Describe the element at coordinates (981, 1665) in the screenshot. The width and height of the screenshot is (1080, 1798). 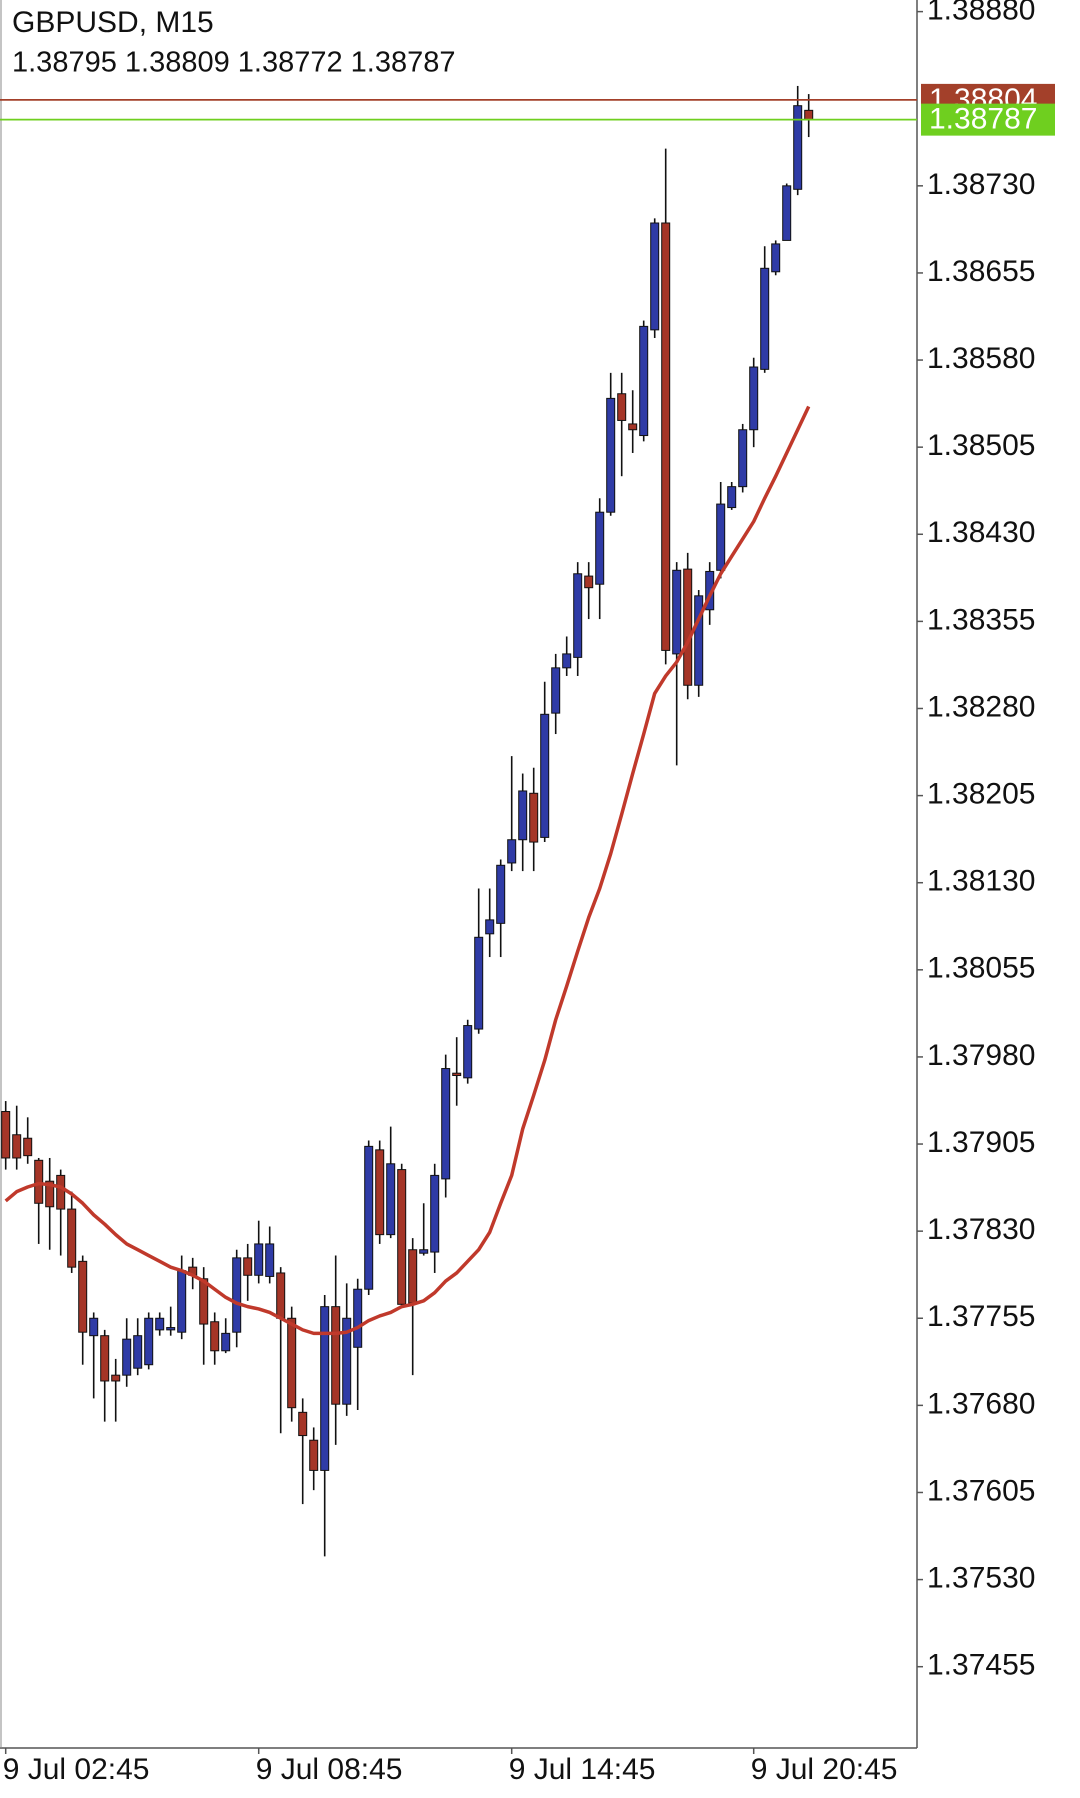
I see `y-tick-label: 1.37455` at that location.